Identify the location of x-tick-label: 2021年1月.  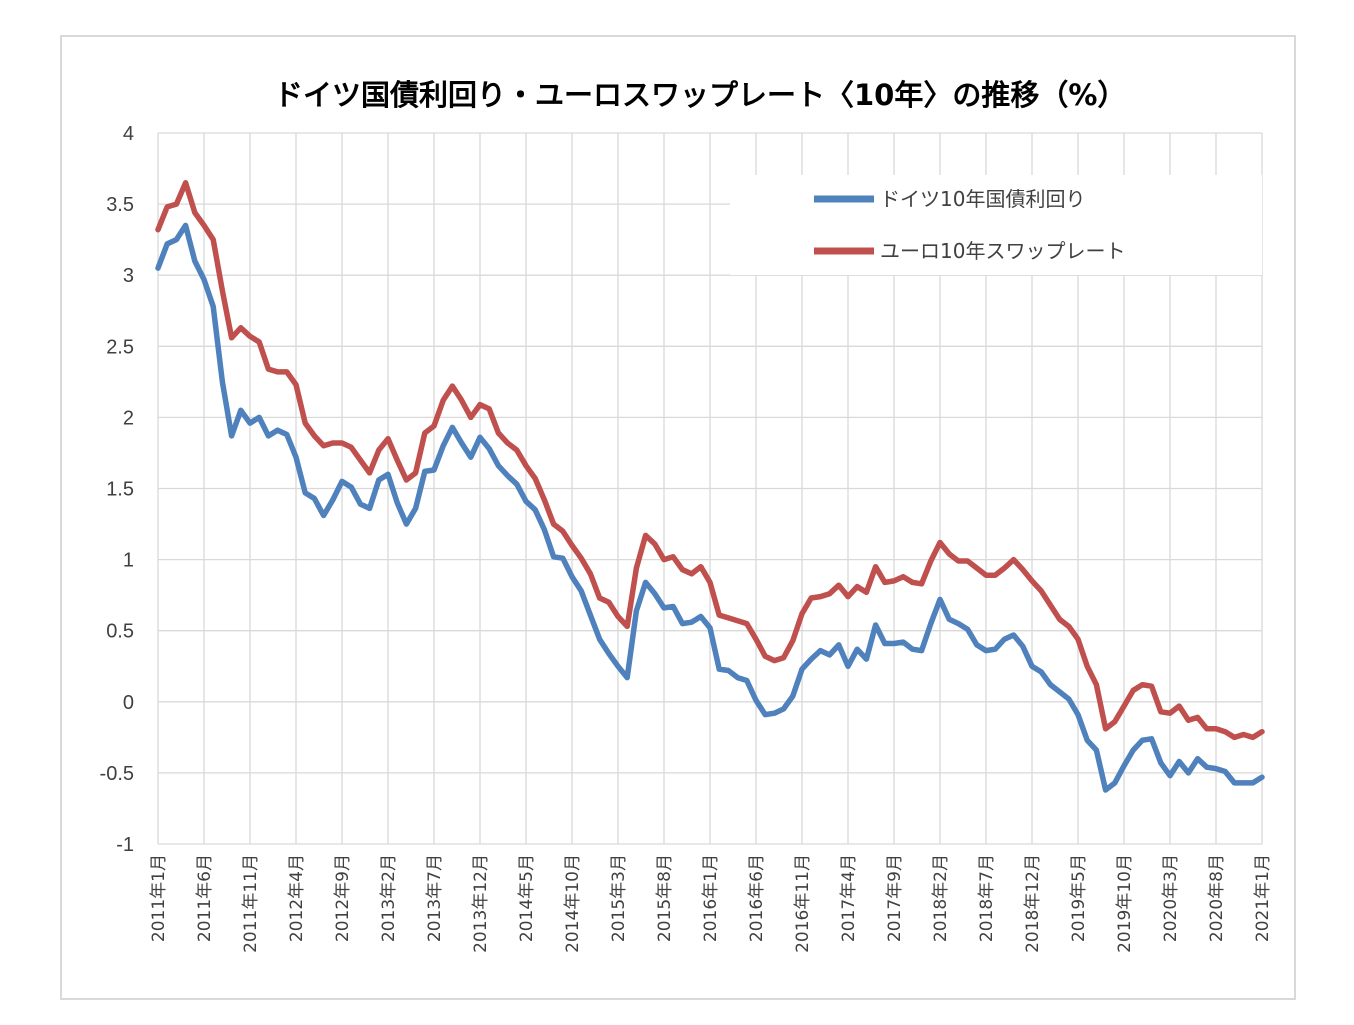
(1263, 898).